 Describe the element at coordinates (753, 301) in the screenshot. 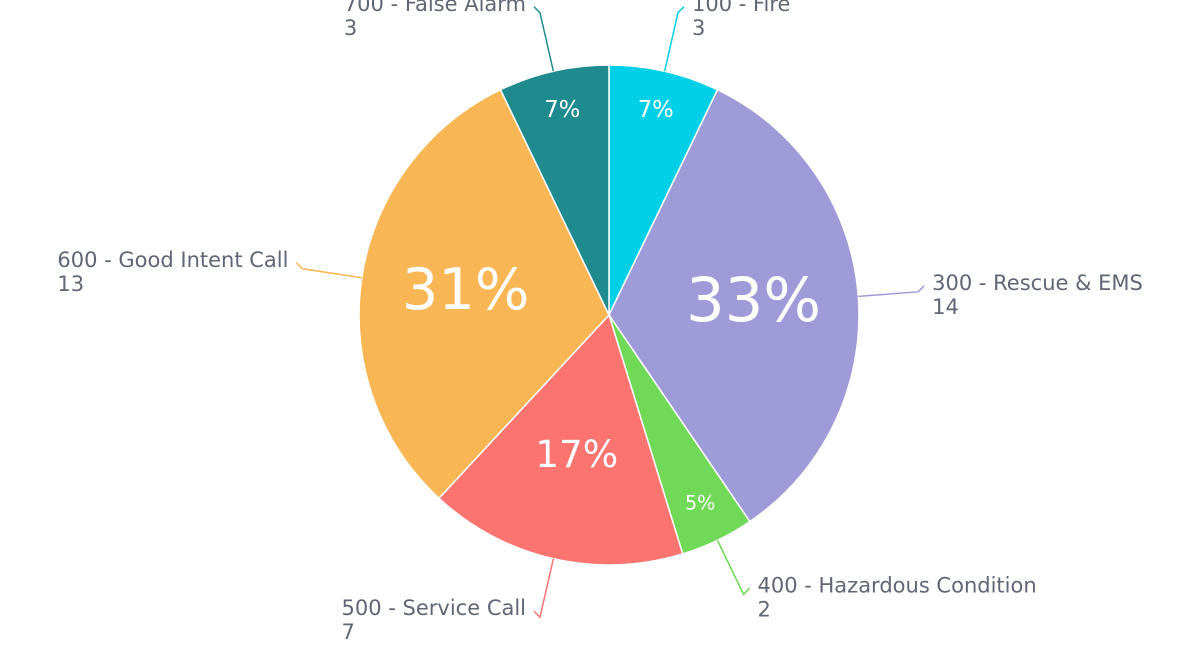

I see `slice-label: 33%` at that location.